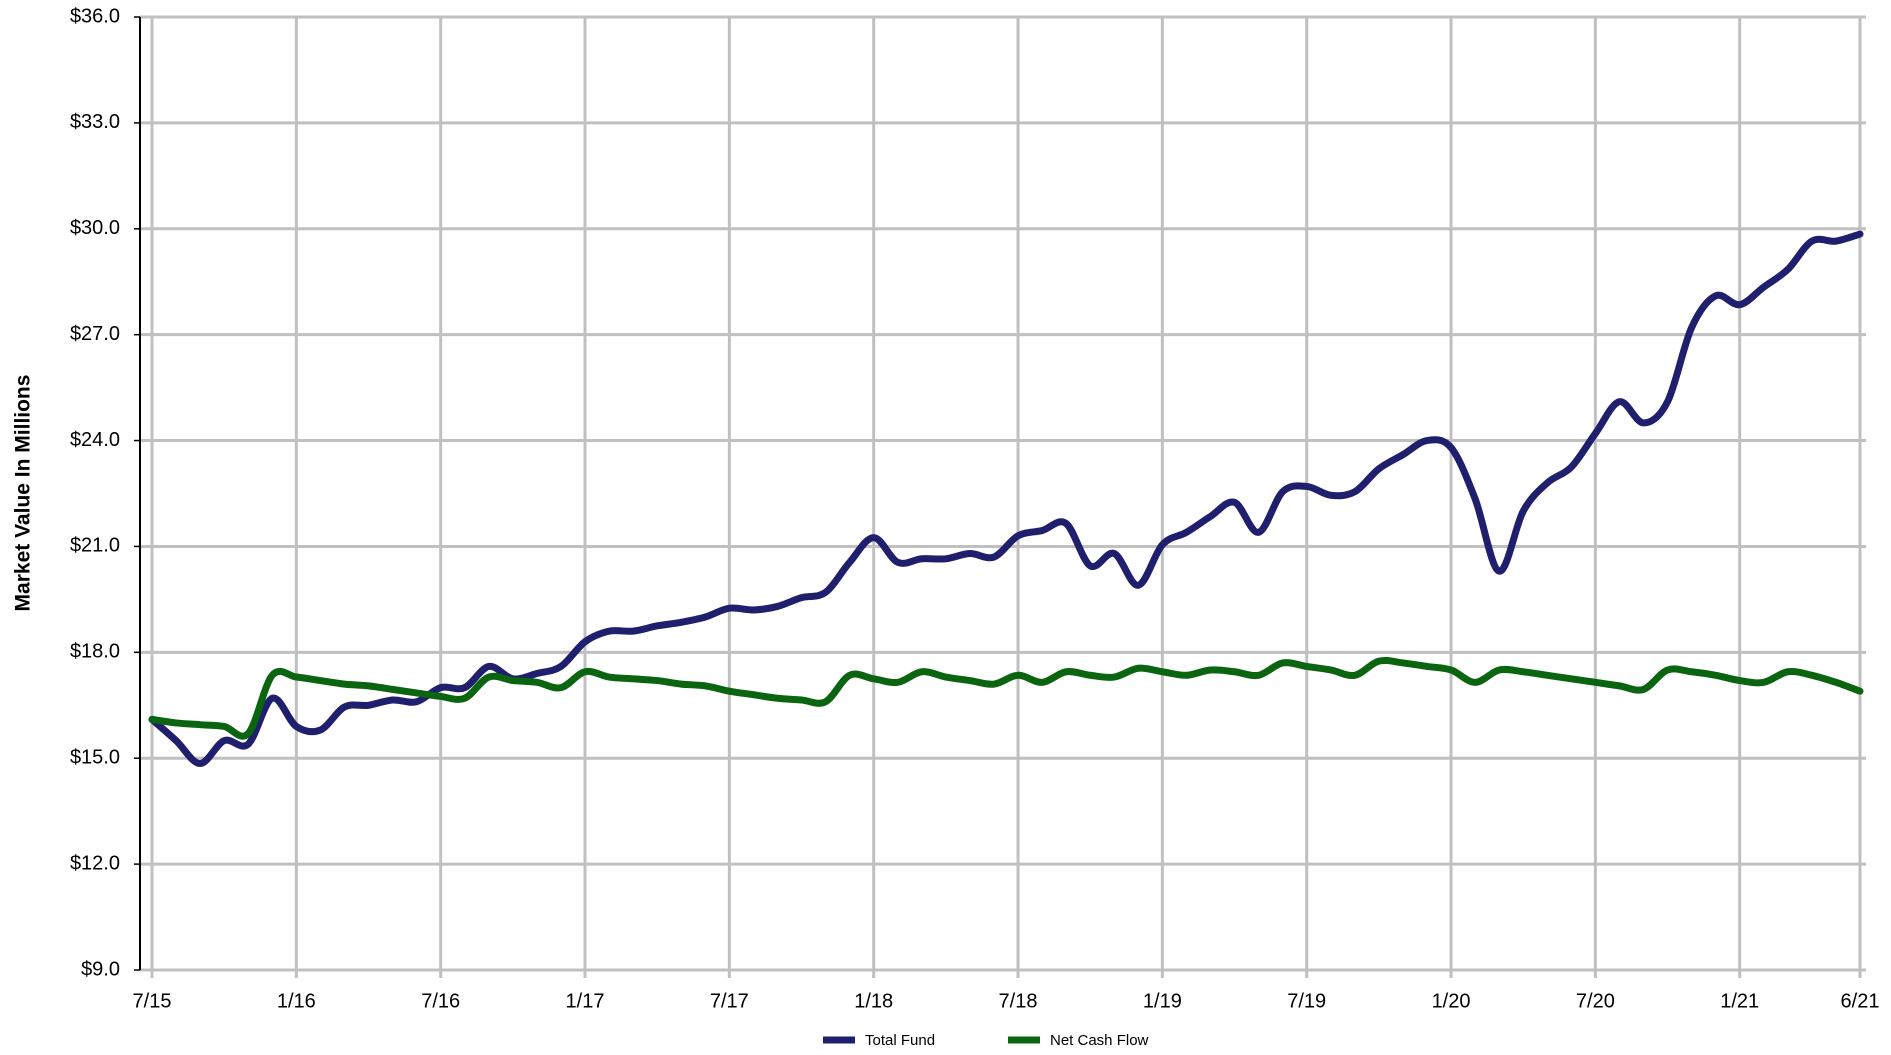  Describe the element at coordinates (1099, 1040) in the screenshot. I see `legend-label: Net Cash Flow` at that location.